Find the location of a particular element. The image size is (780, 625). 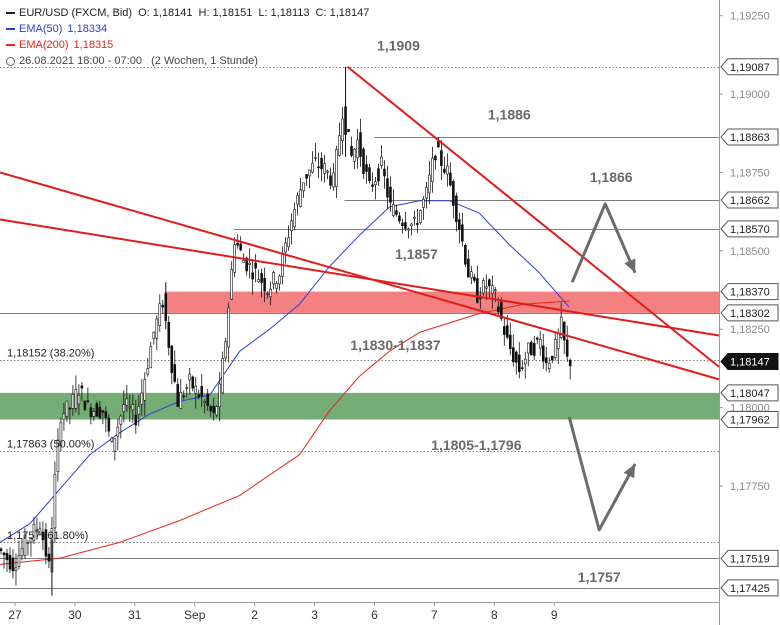

bearish-scenario-arrow is located at coordinates (602, 474).